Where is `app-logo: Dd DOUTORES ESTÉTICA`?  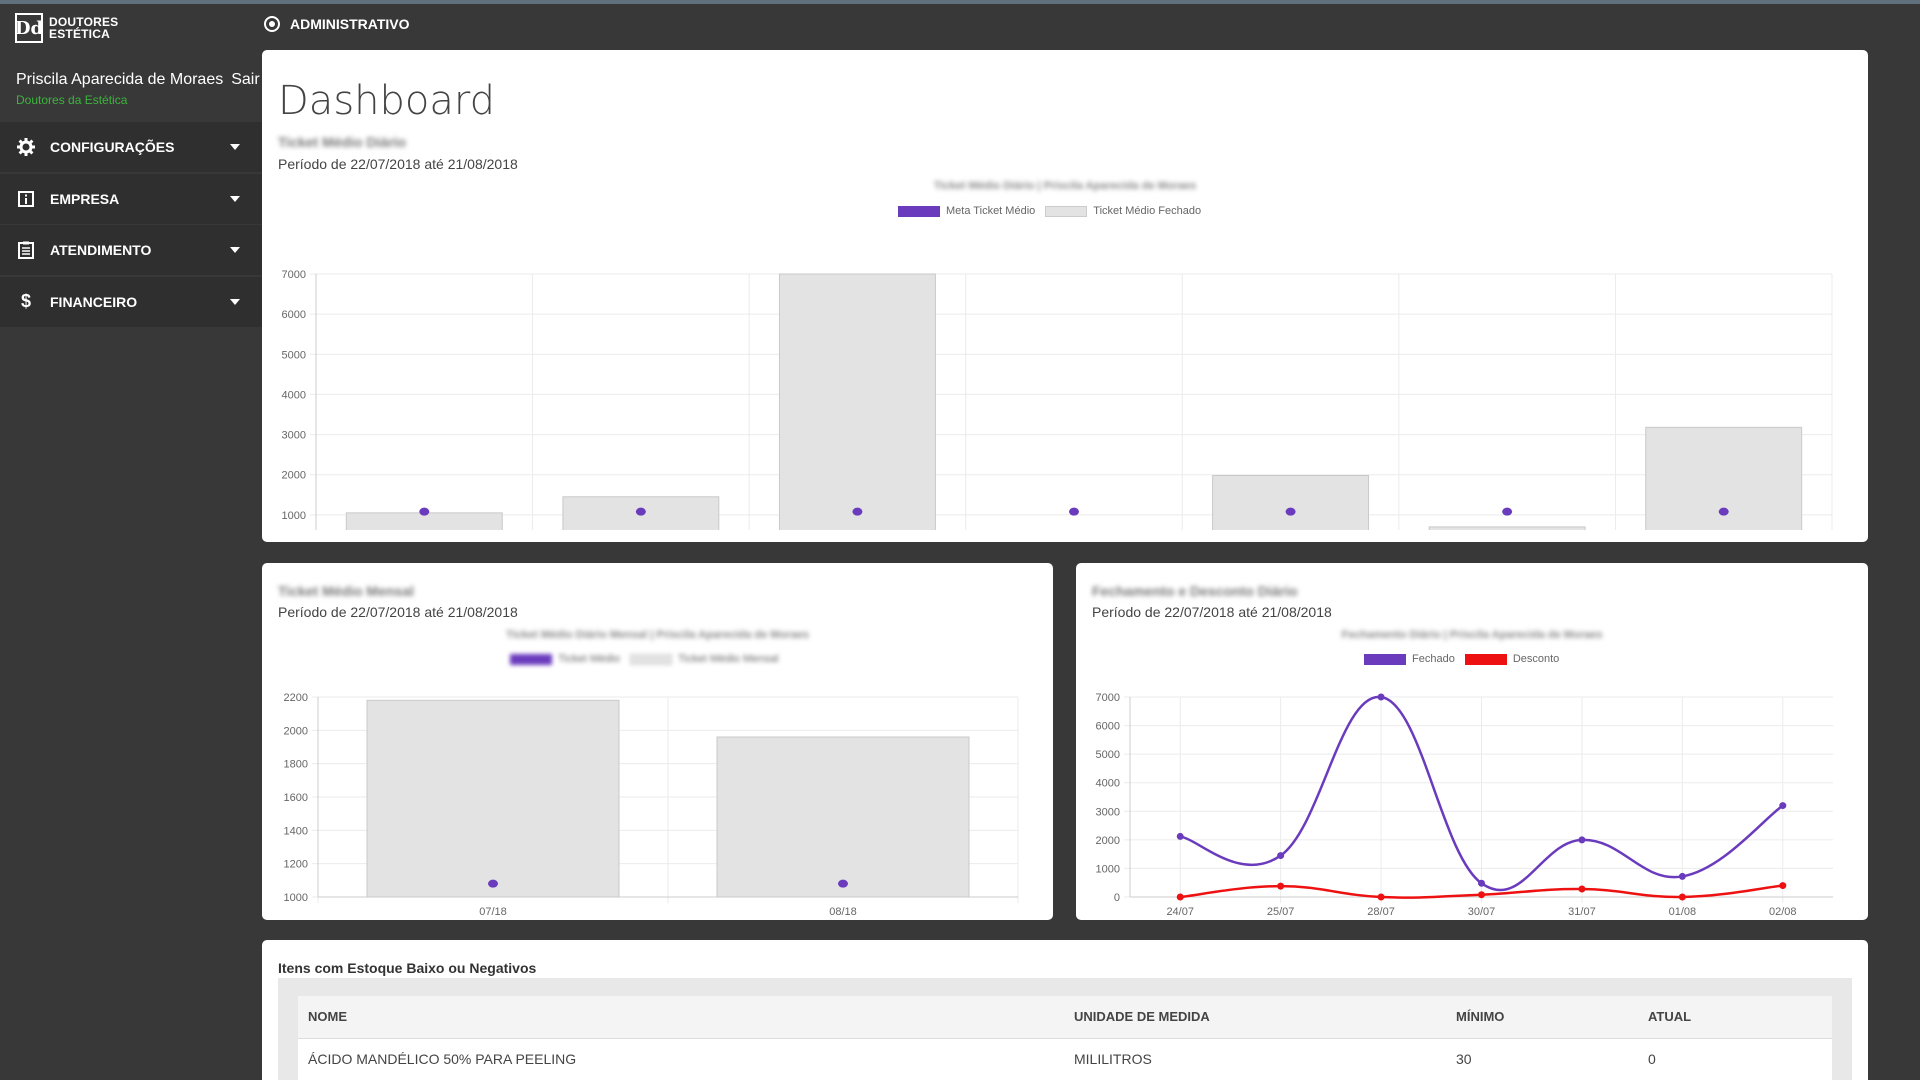
app-logo: Dd DOUTORES ESTÉTICA is located at coordinates (66, 28).